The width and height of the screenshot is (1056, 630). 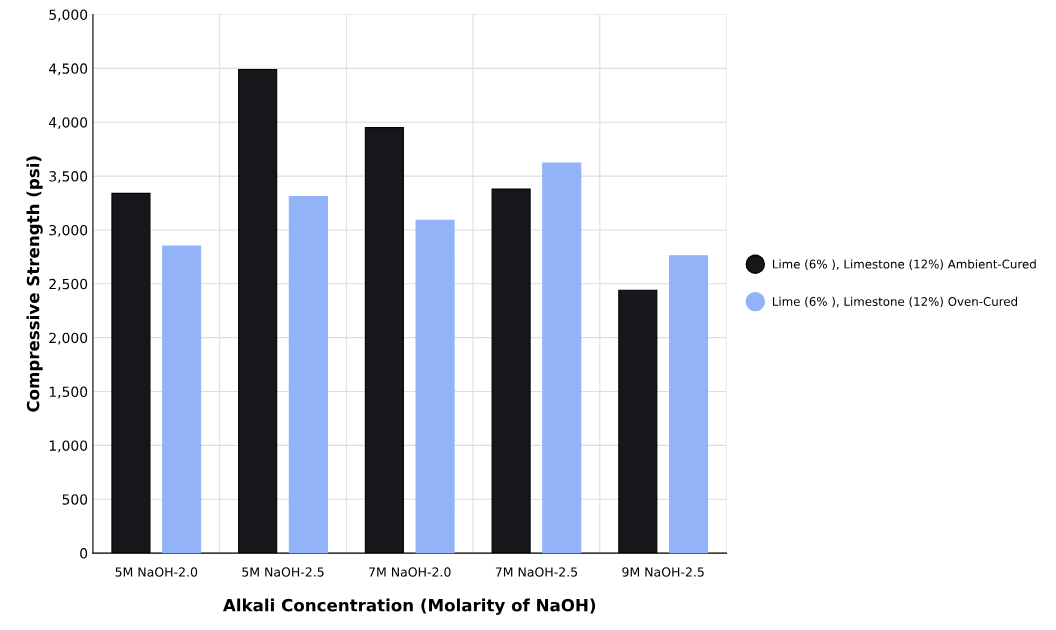 What do you see at coordinates (68, 284) in the screenshot?
I see `y-tick-label: 2,500` at bounding box center [68, 284].